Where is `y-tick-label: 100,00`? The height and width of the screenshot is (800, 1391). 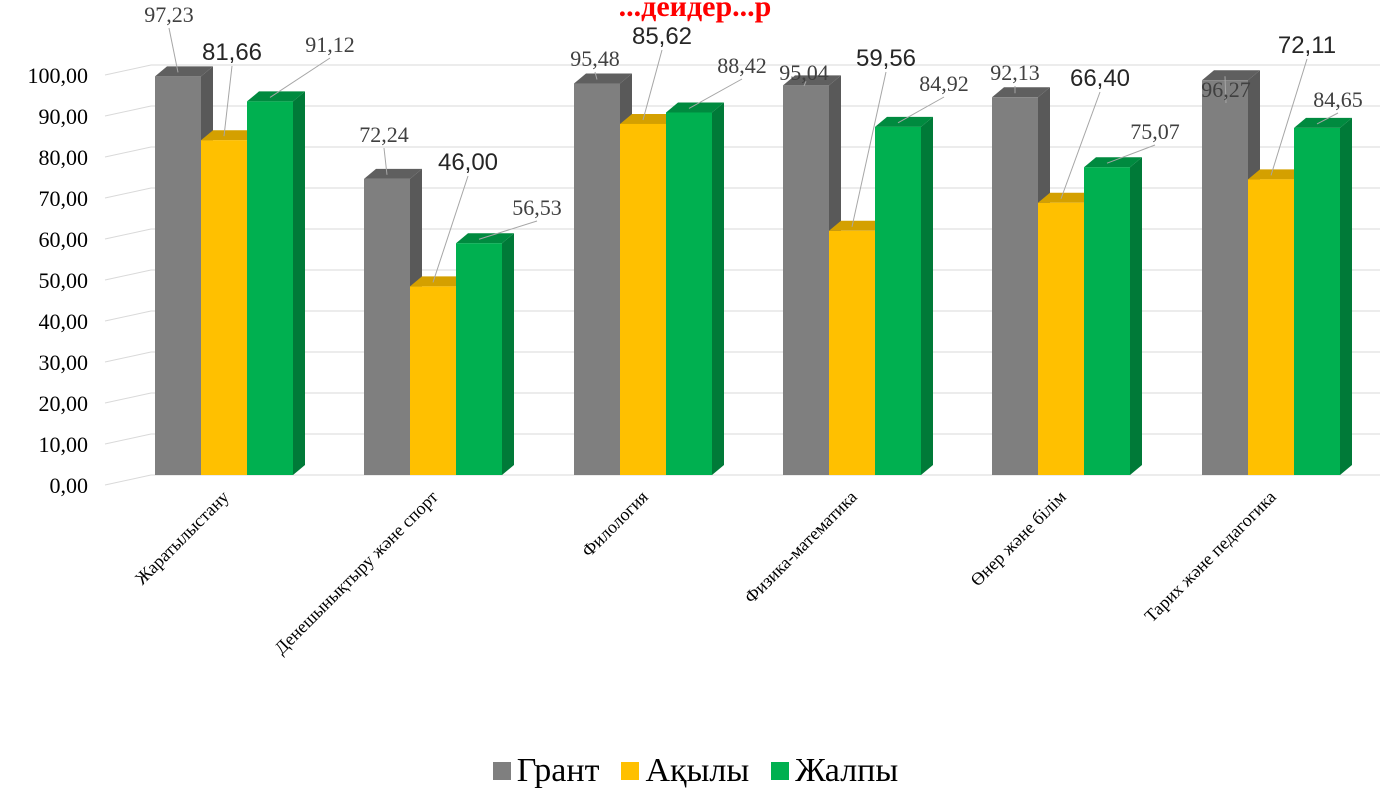 y-tick-label: 100,00 is located at coordinates (58, 75).